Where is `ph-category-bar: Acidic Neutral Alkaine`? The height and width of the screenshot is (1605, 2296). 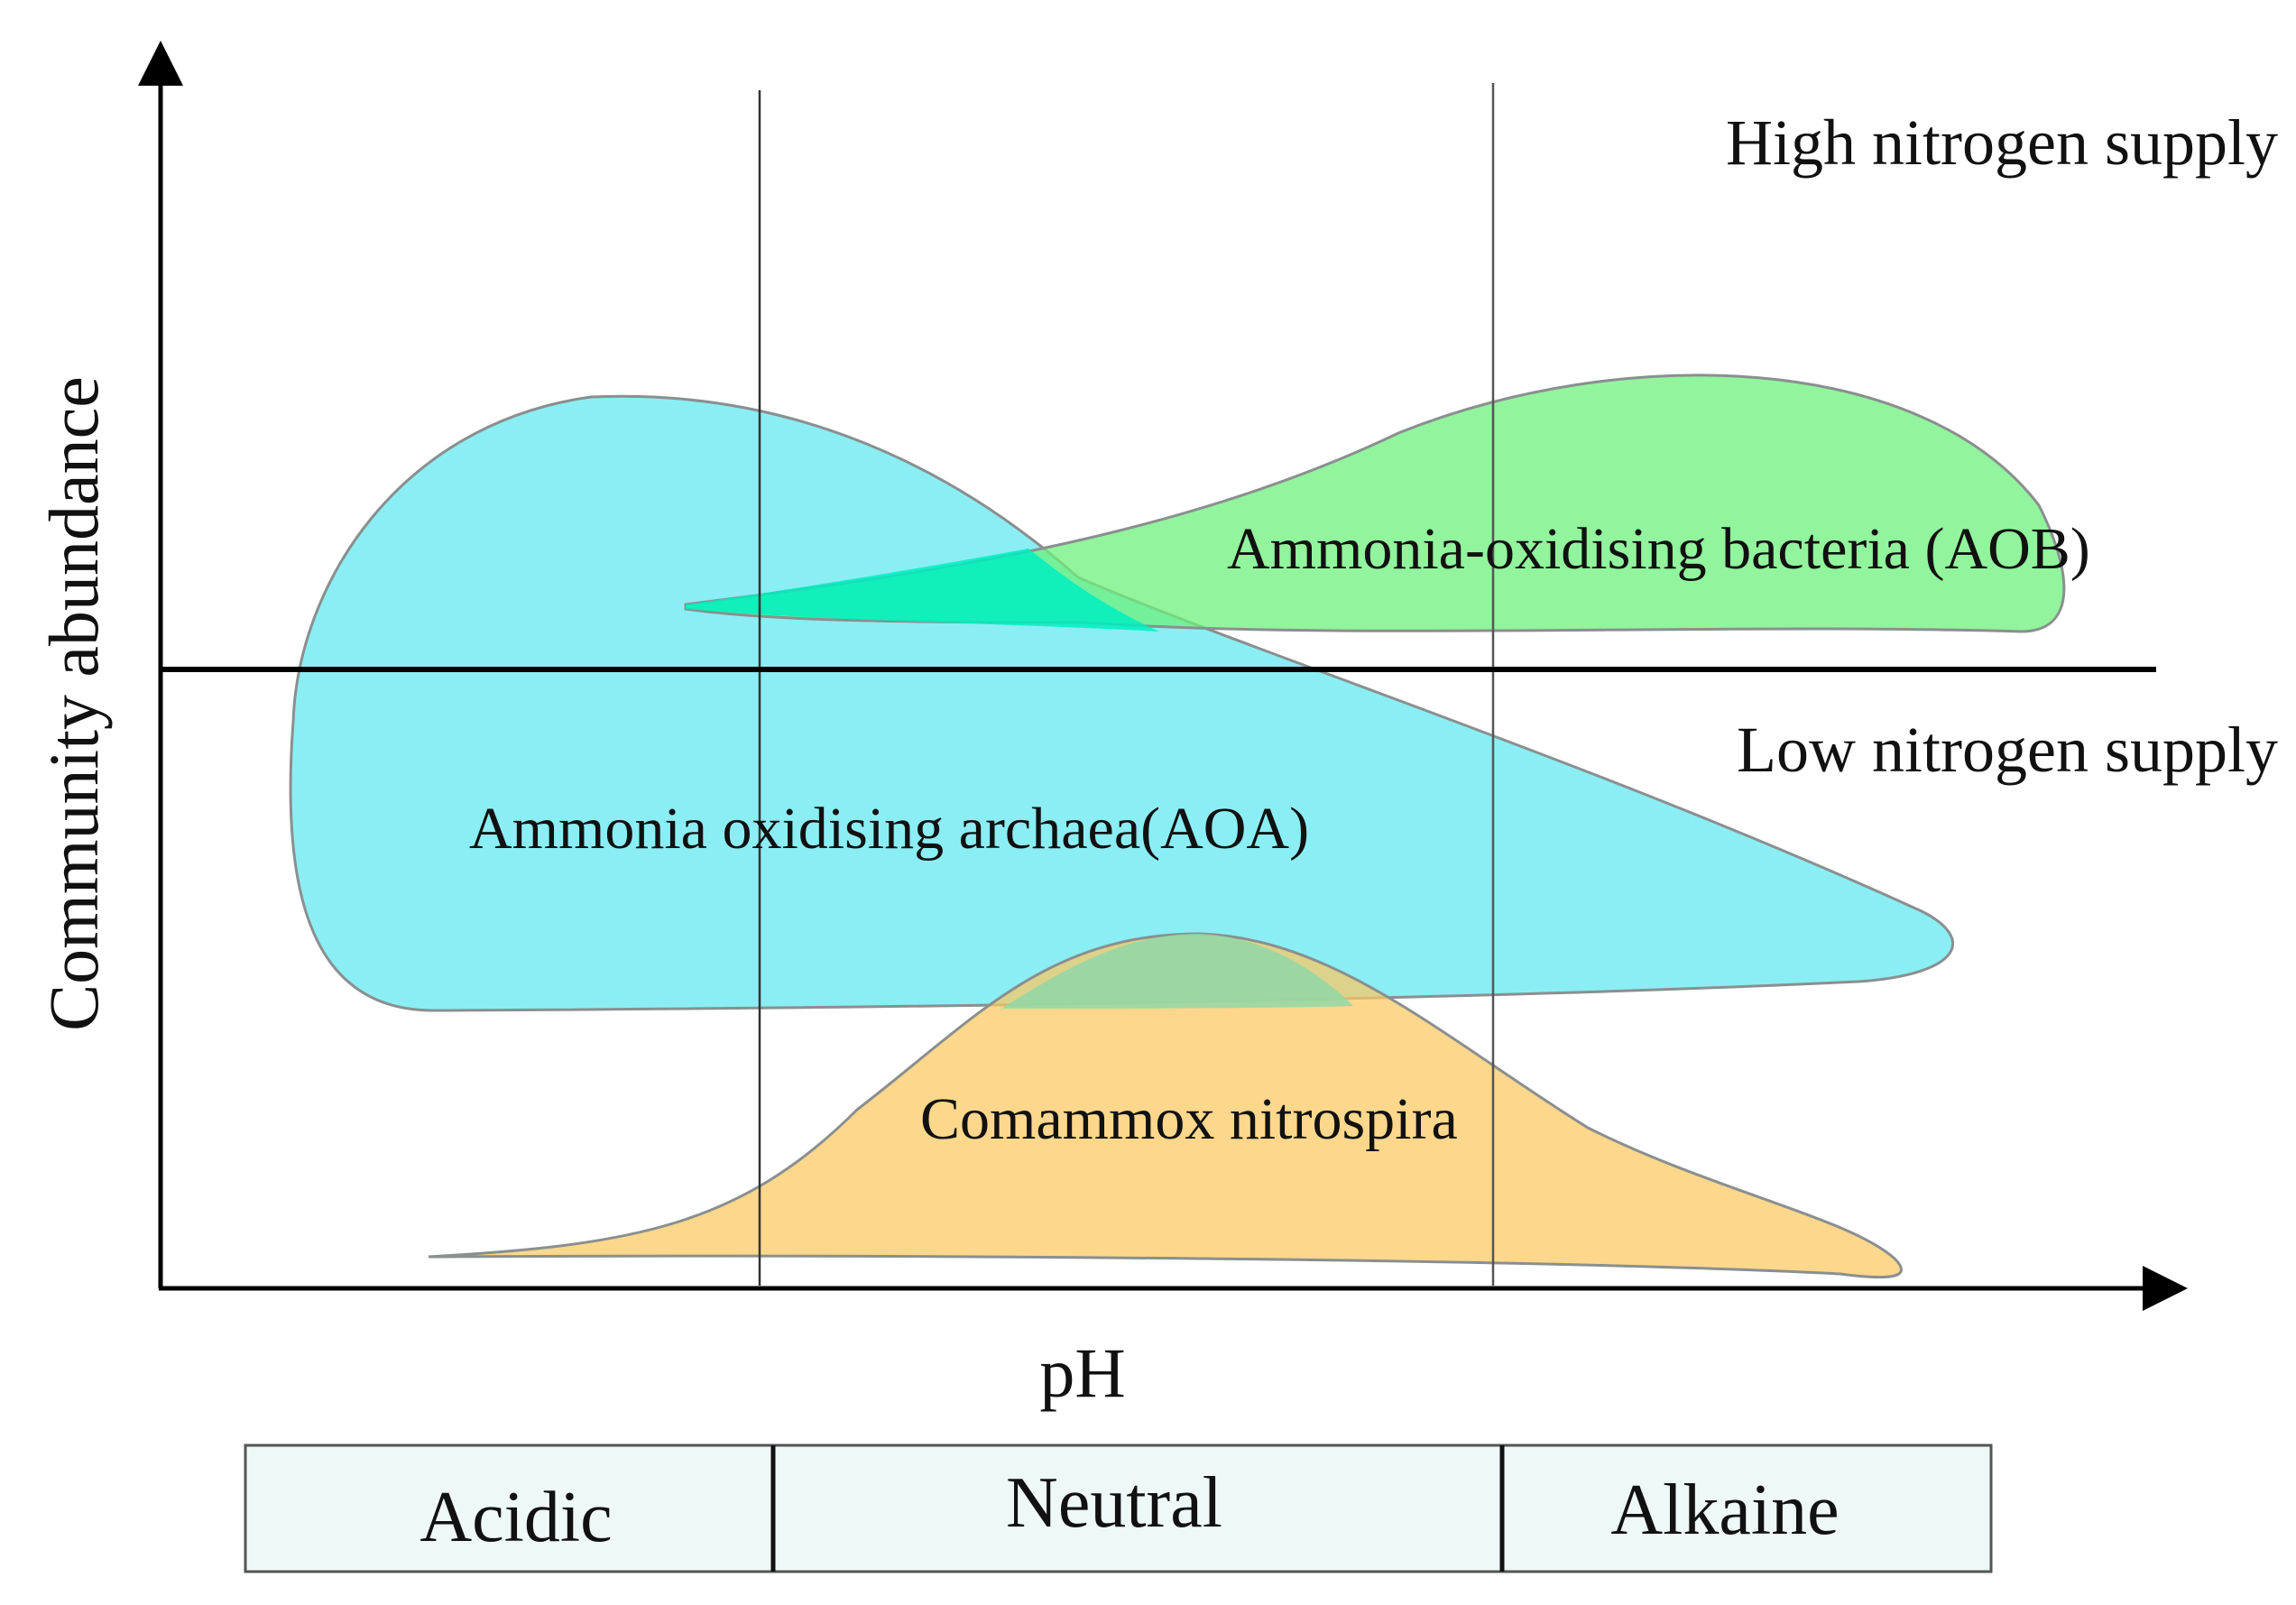 ph-category-bar: Acidic Neutral Alkaine is located at coordinates (1118, 1508).